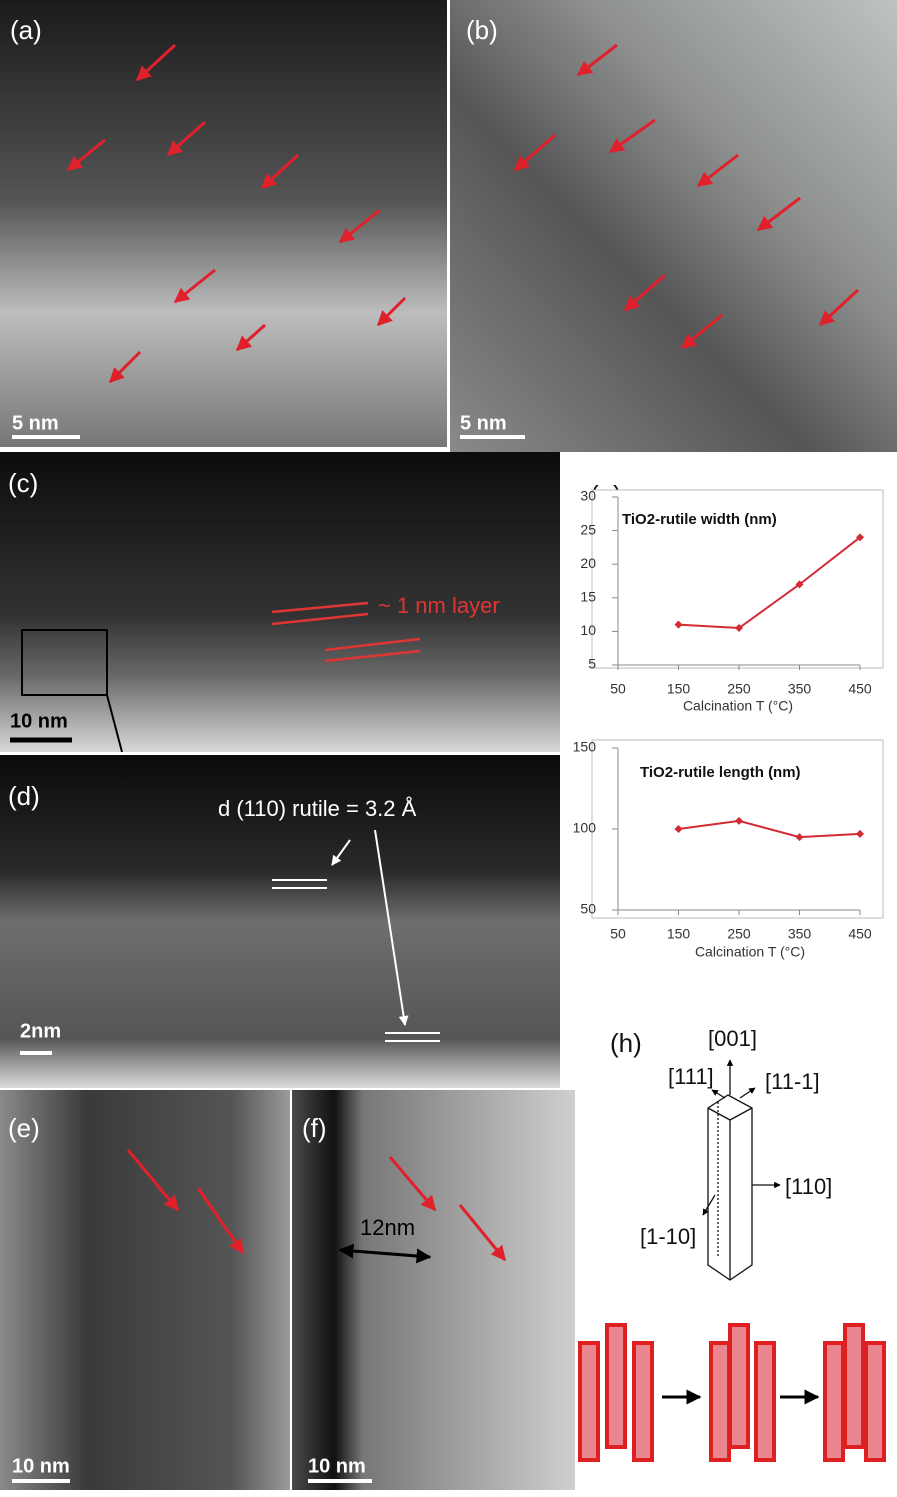 This screenshot has width=897, height=1497. I want to click on panel-label: (a), so click(26, 30).